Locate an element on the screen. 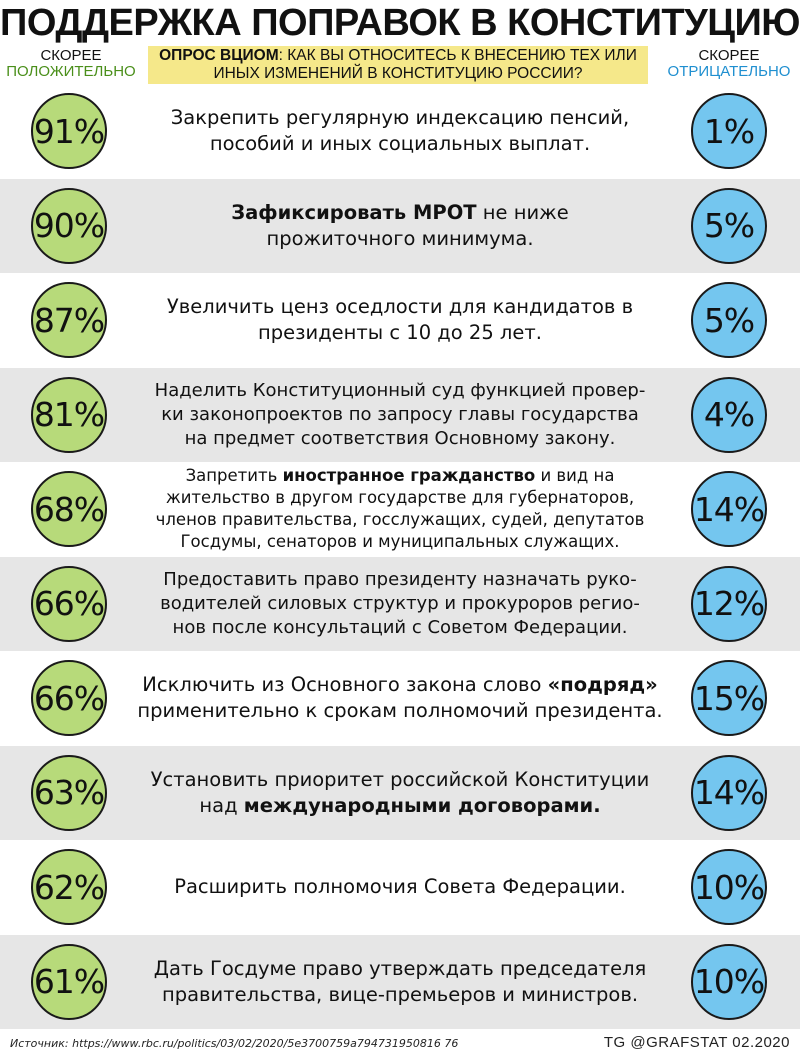  amendment-text-line: над международными договорами. is located at coordinates (400, 806).